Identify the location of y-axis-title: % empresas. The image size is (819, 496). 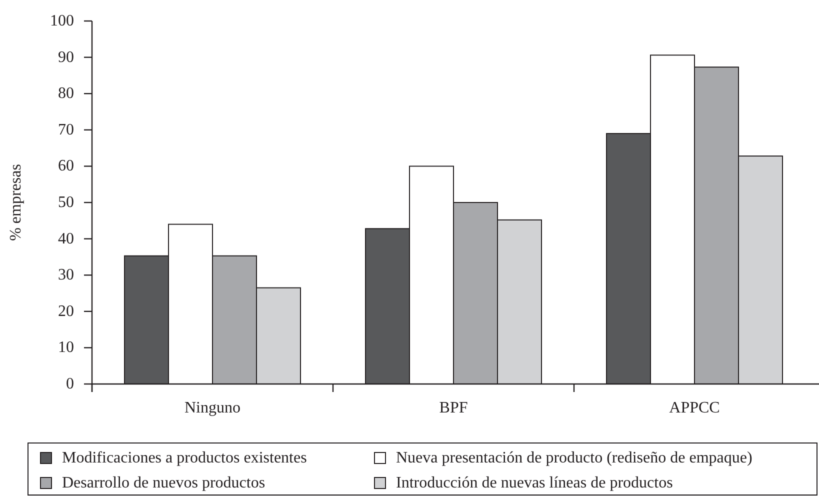
(16, 202).